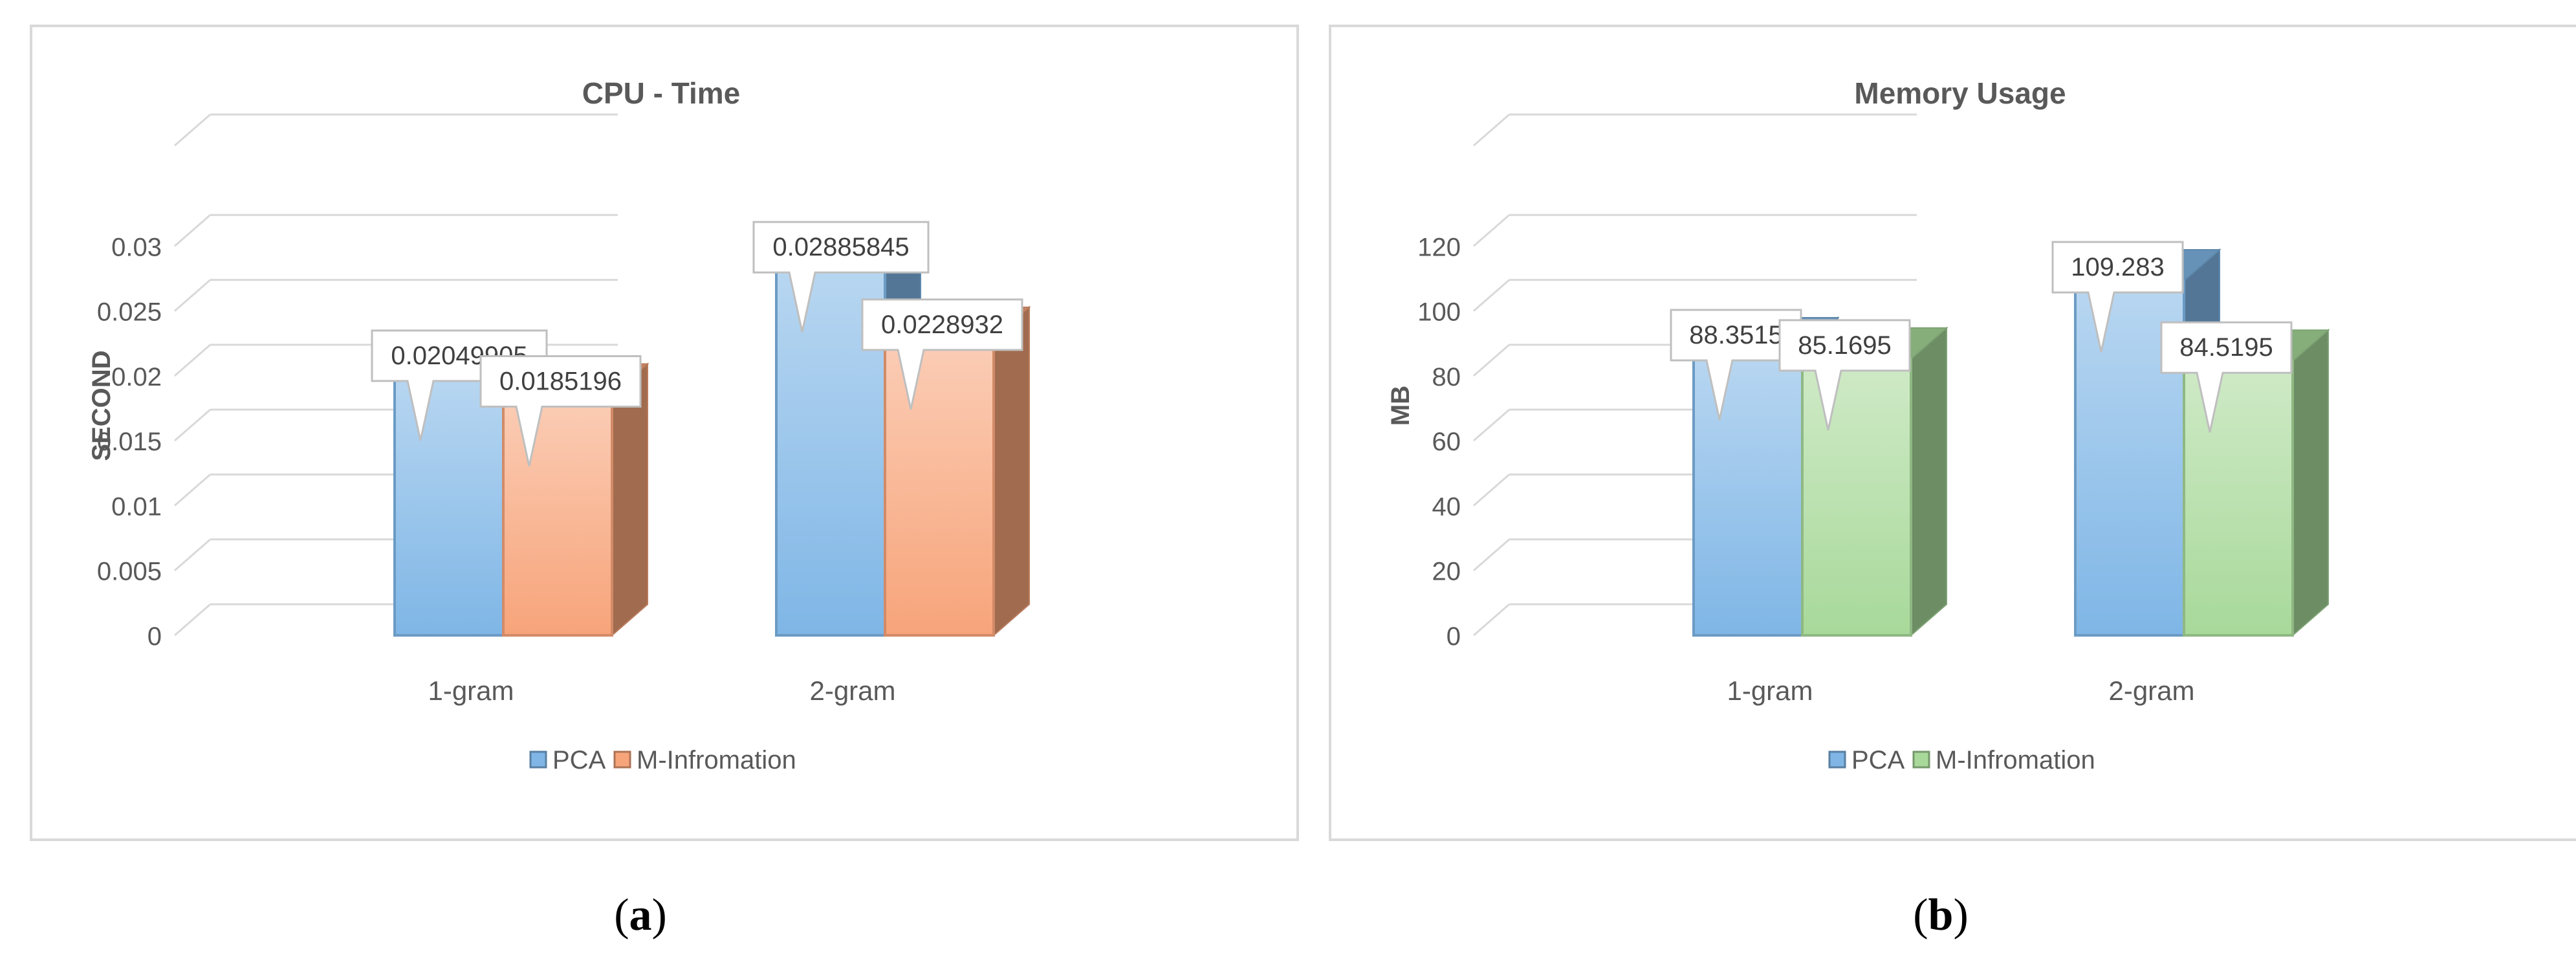 The image size is (2576, 964). Describe the element at coordinates (1941, 915) in the screenshot. I see `caption-b: (b)` at that location.